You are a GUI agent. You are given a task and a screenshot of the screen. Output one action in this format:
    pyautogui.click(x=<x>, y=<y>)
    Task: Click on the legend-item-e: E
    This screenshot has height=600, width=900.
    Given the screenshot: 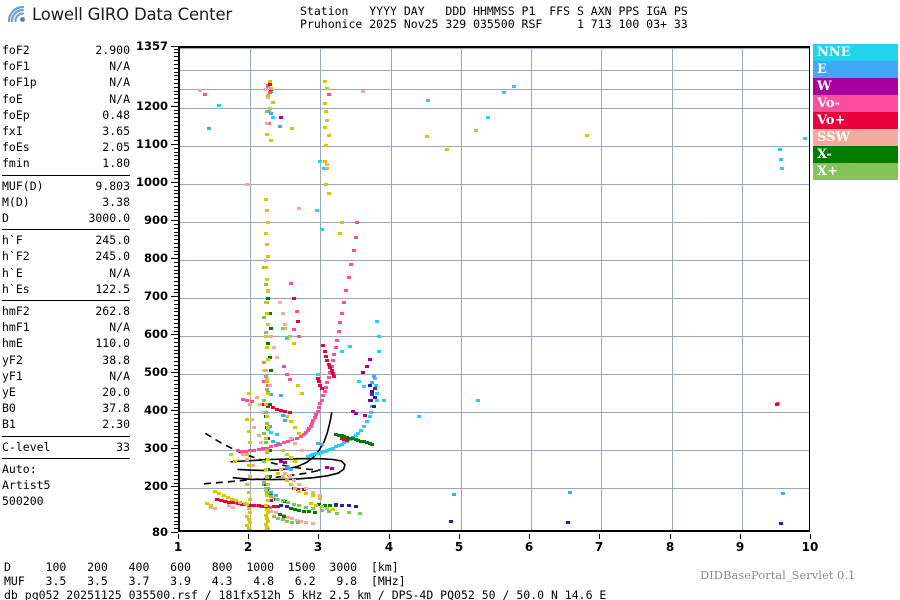 What is the action you would take?
    pyautogui.click(x=855, y=69)
    